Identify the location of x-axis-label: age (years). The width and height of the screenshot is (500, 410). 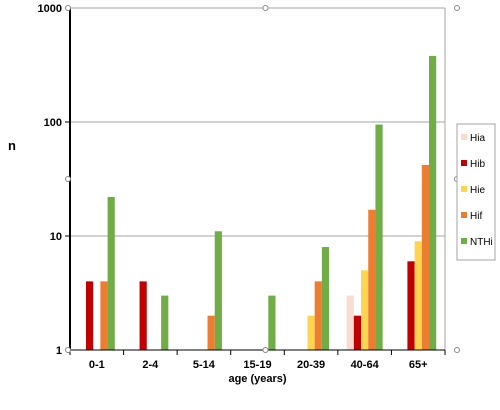
(257, 379).